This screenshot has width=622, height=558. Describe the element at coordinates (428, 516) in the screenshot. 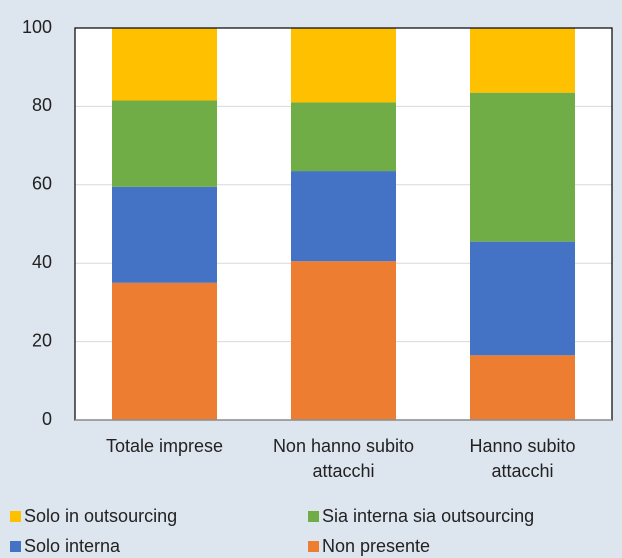

I see `legend-label: Sia interna sia outsourcing` at that location.